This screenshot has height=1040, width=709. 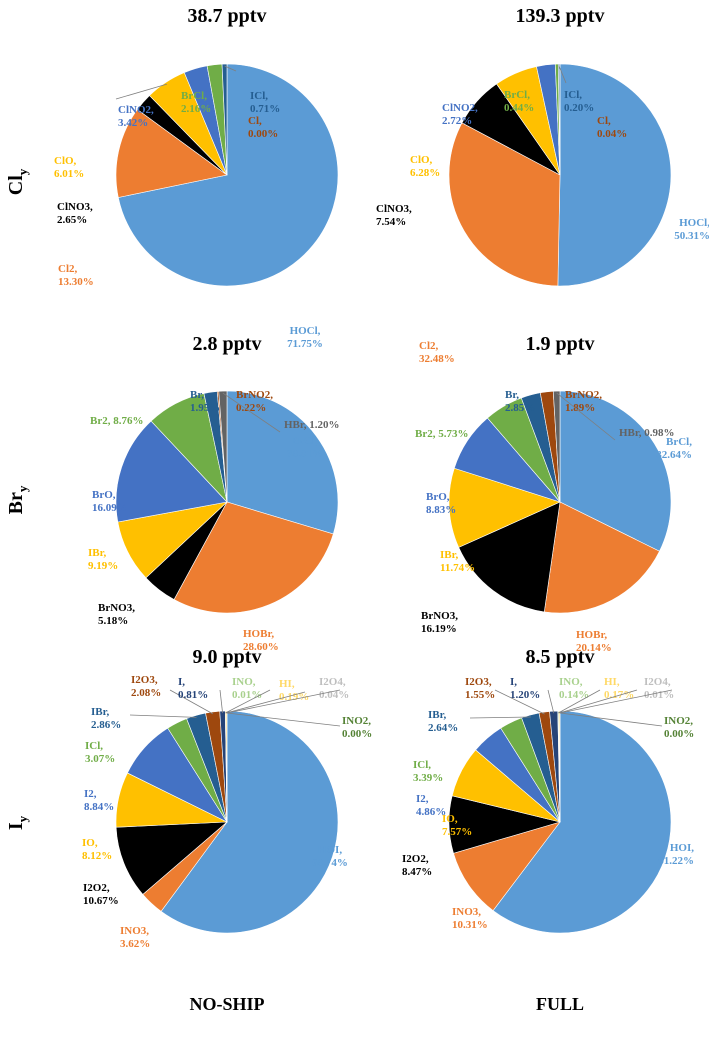 What do you see at coordinates (330, 856) in the screenshot?
I see `slice-label-hoi: HOI, 60.74%` at bounding box center [330, 856].